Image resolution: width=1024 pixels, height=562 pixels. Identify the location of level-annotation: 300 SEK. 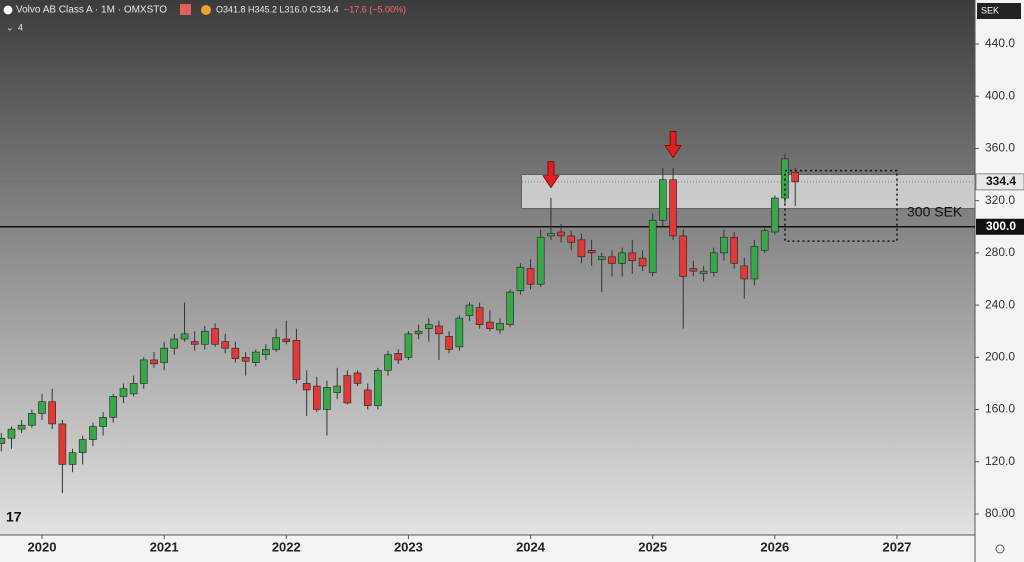
(935, 211).